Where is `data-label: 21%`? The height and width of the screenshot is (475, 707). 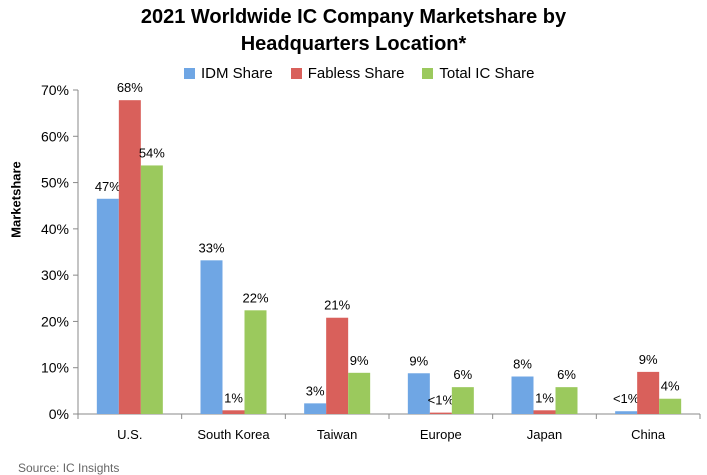
data-label: 21% is located at coordinates (337, 305).